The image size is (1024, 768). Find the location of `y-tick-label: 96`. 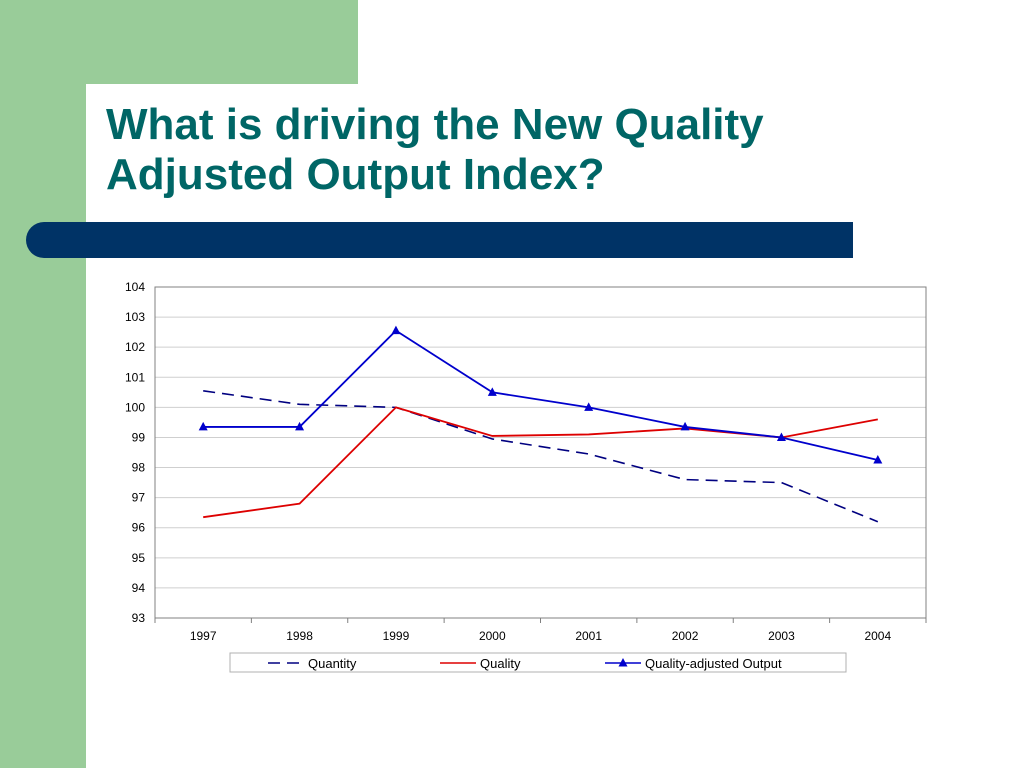

y-tick-label: 96 is located at coordinates (139, 528).